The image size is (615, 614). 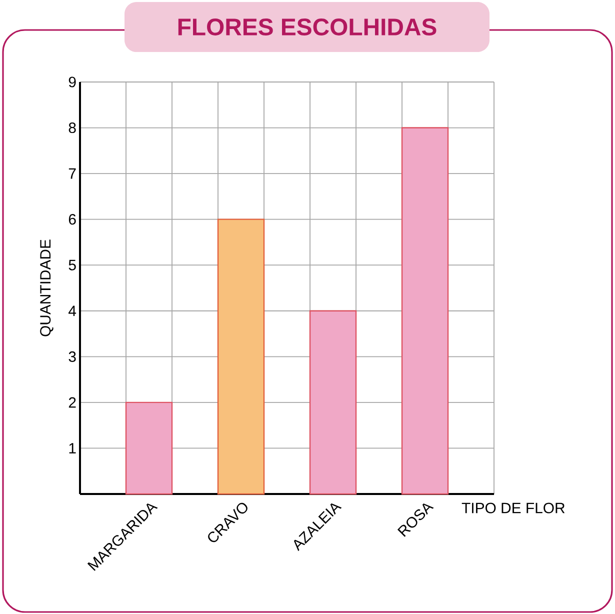 I want to click on y-tick-label: 8, so click(x=72, y=128).